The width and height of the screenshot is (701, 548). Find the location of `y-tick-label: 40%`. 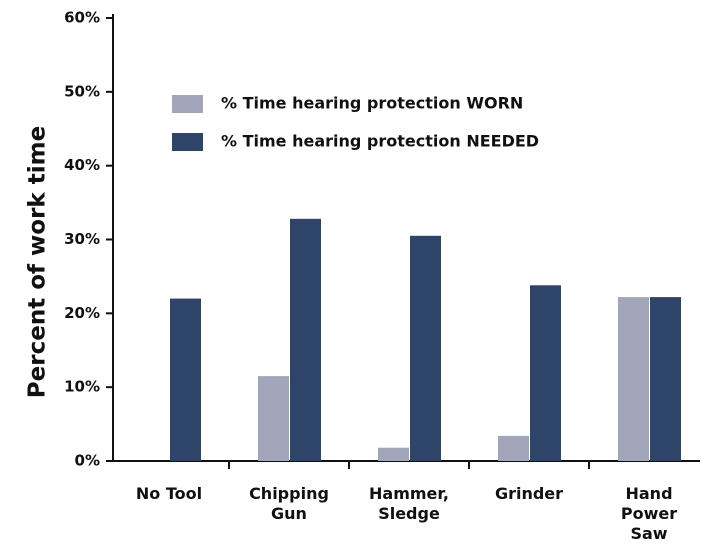

y-tick-label: 40% is located at coordinates (82, 165).